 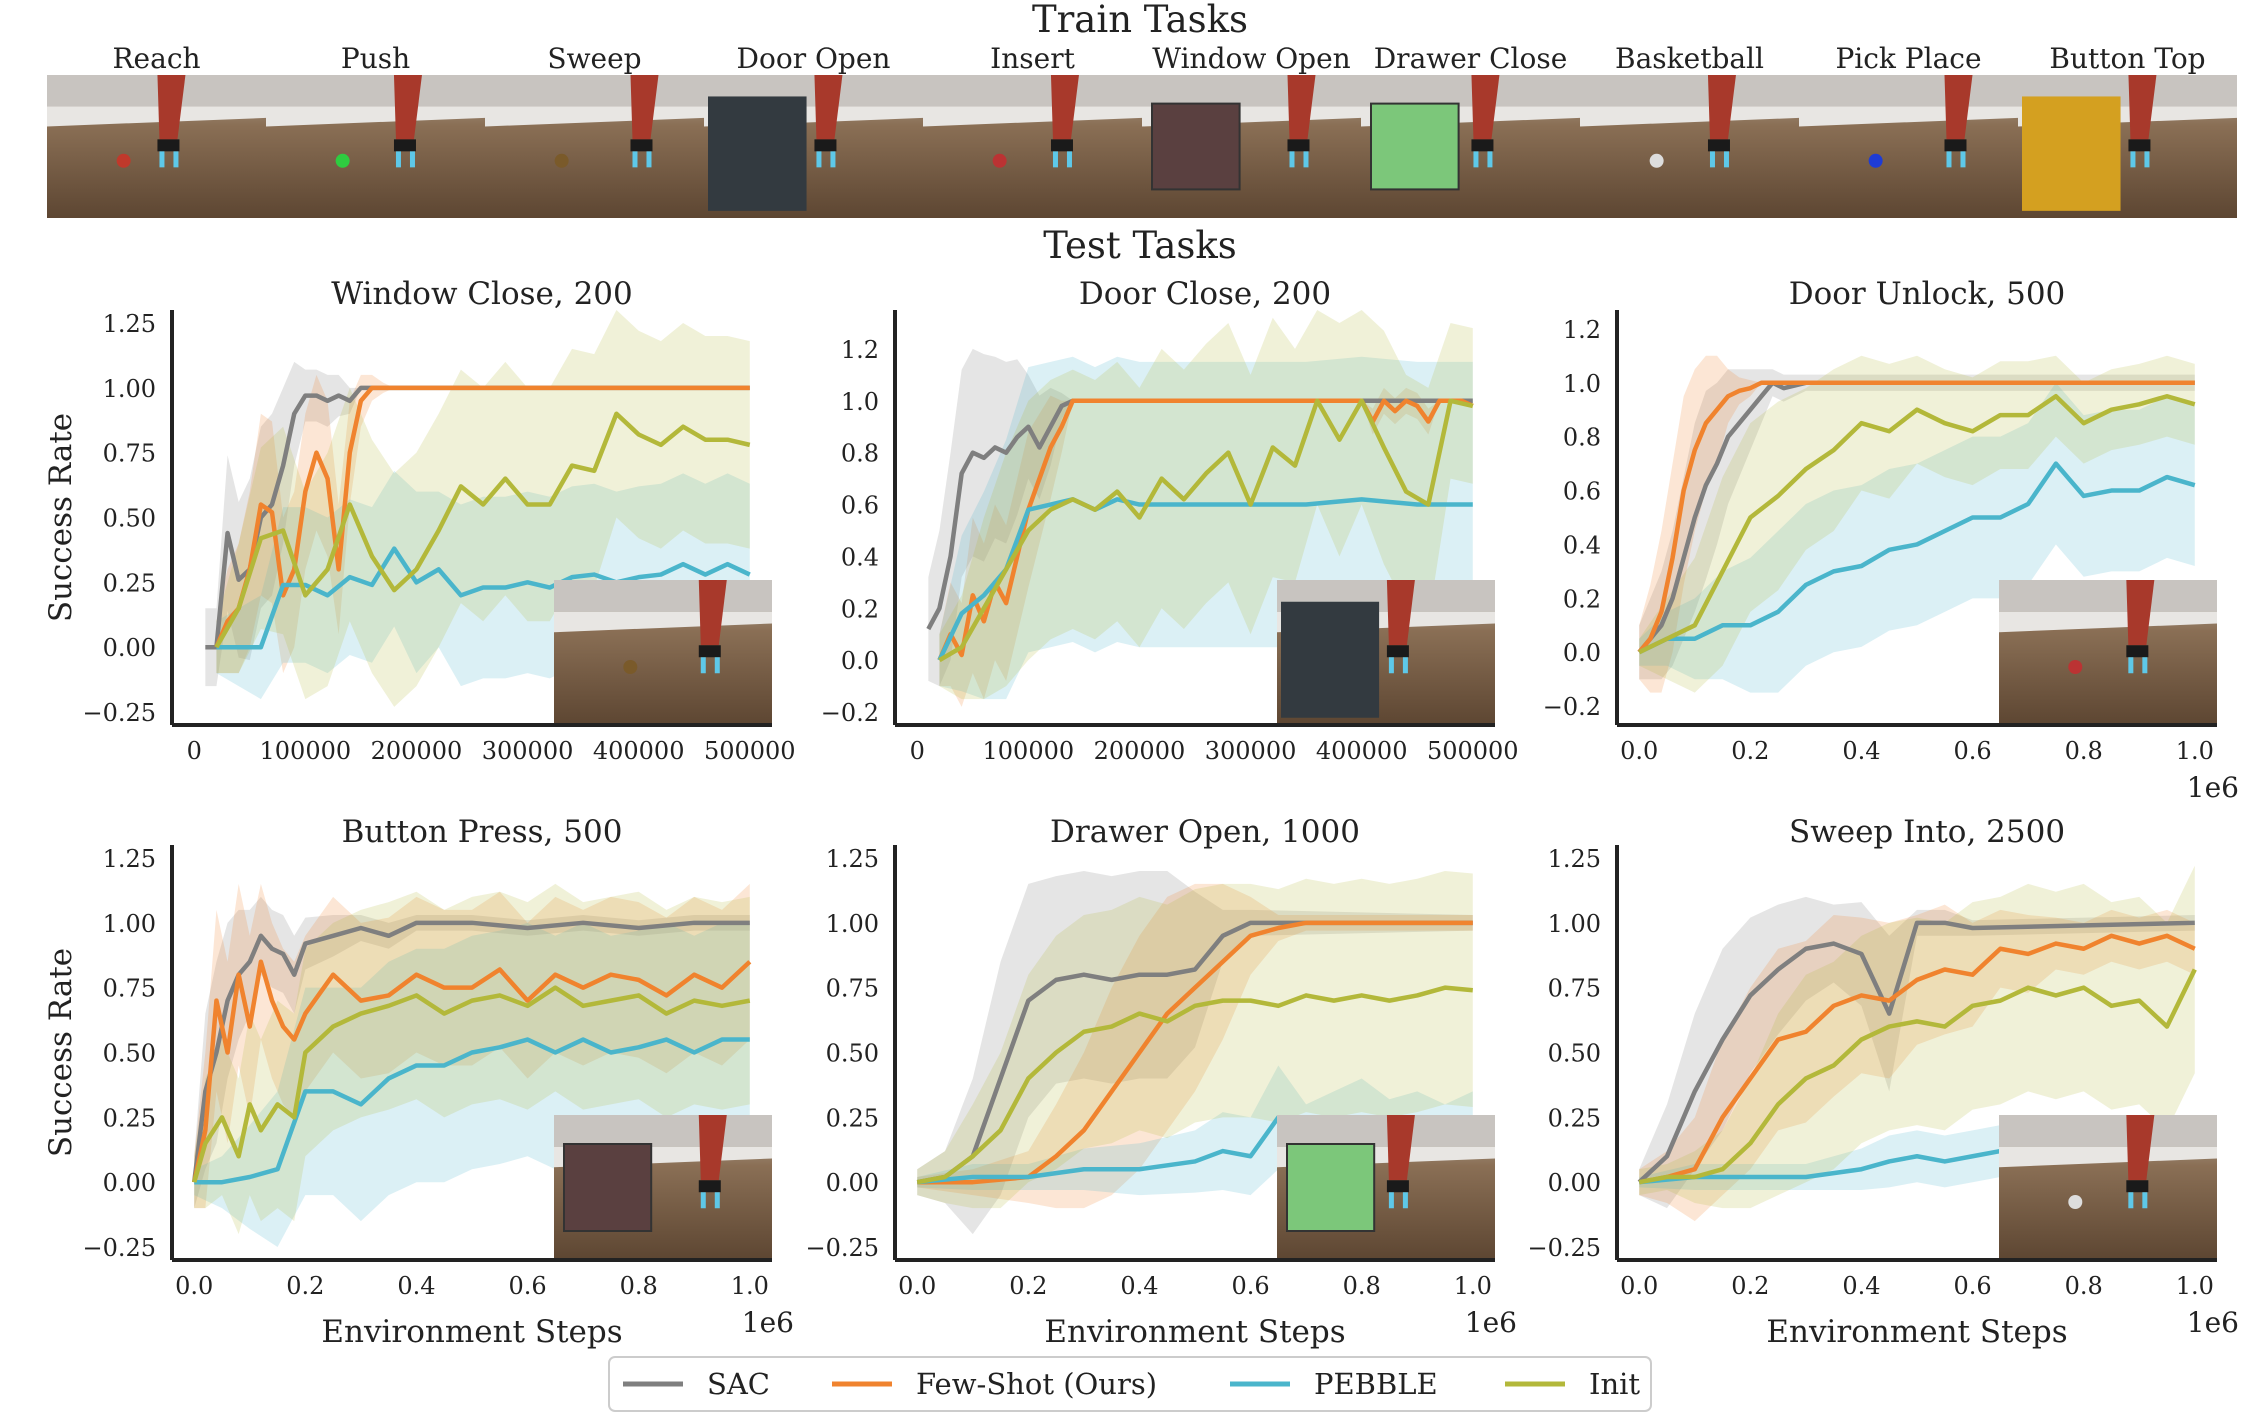 I want to click on train-task-tile: Window Open, so click(x=1251, y=130).